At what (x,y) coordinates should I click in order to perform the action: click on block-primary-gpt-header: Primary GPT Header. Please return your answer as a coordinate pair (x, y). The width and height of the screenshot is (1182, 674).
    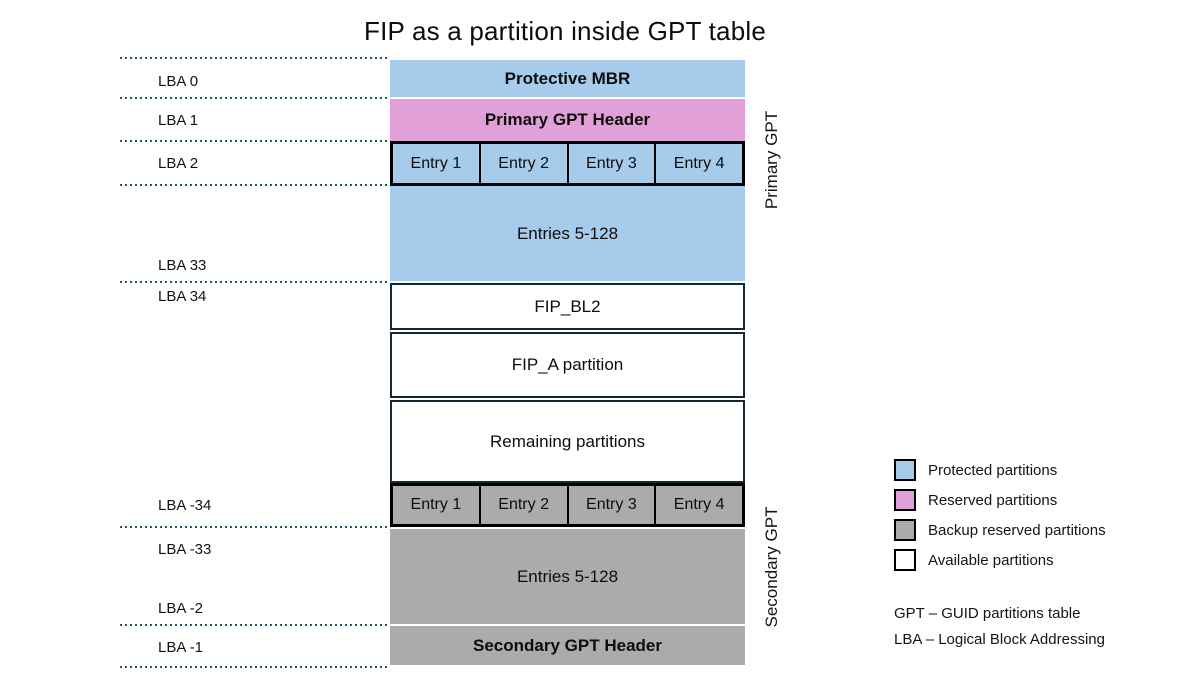
    Looking at the image, I should click on (567, 120).